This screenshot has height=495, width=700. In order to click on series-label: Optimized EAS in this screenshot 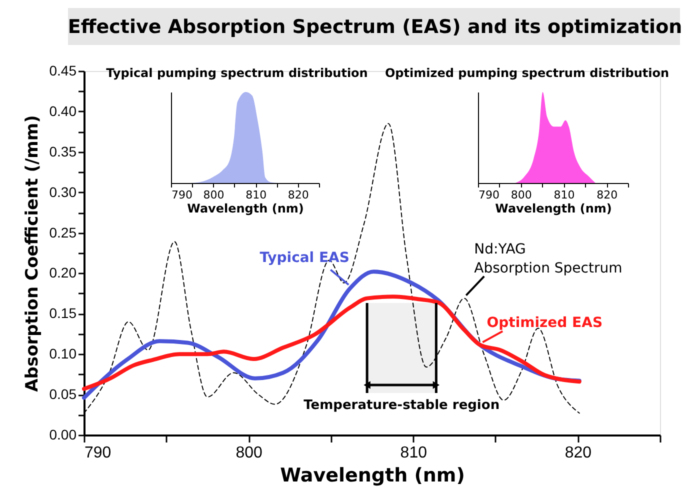, I will do `click(544, 323)`.